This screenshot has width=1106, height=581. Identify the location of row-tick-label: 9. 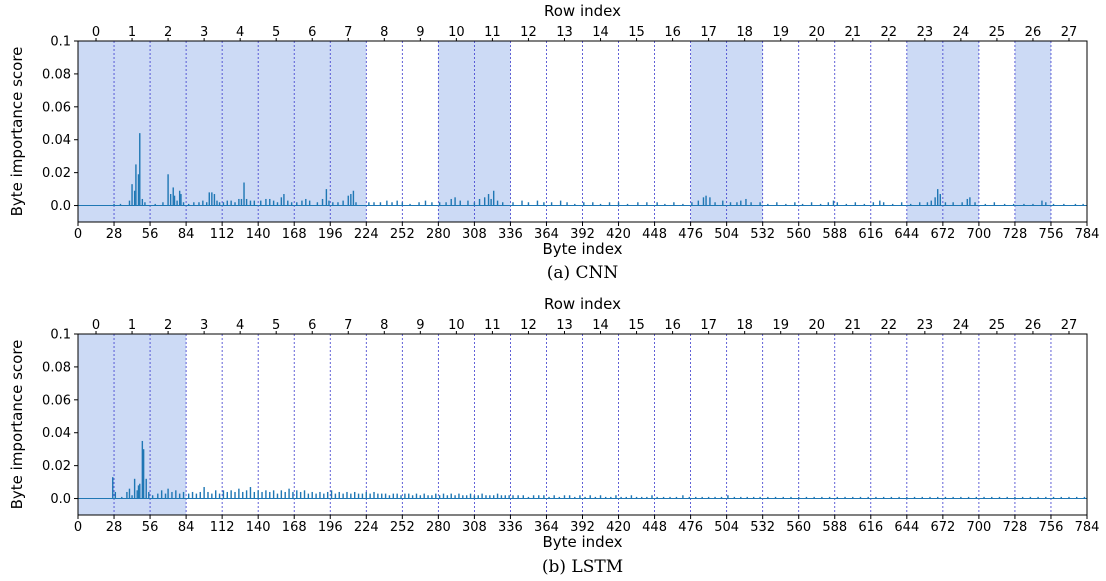
(420, 325).